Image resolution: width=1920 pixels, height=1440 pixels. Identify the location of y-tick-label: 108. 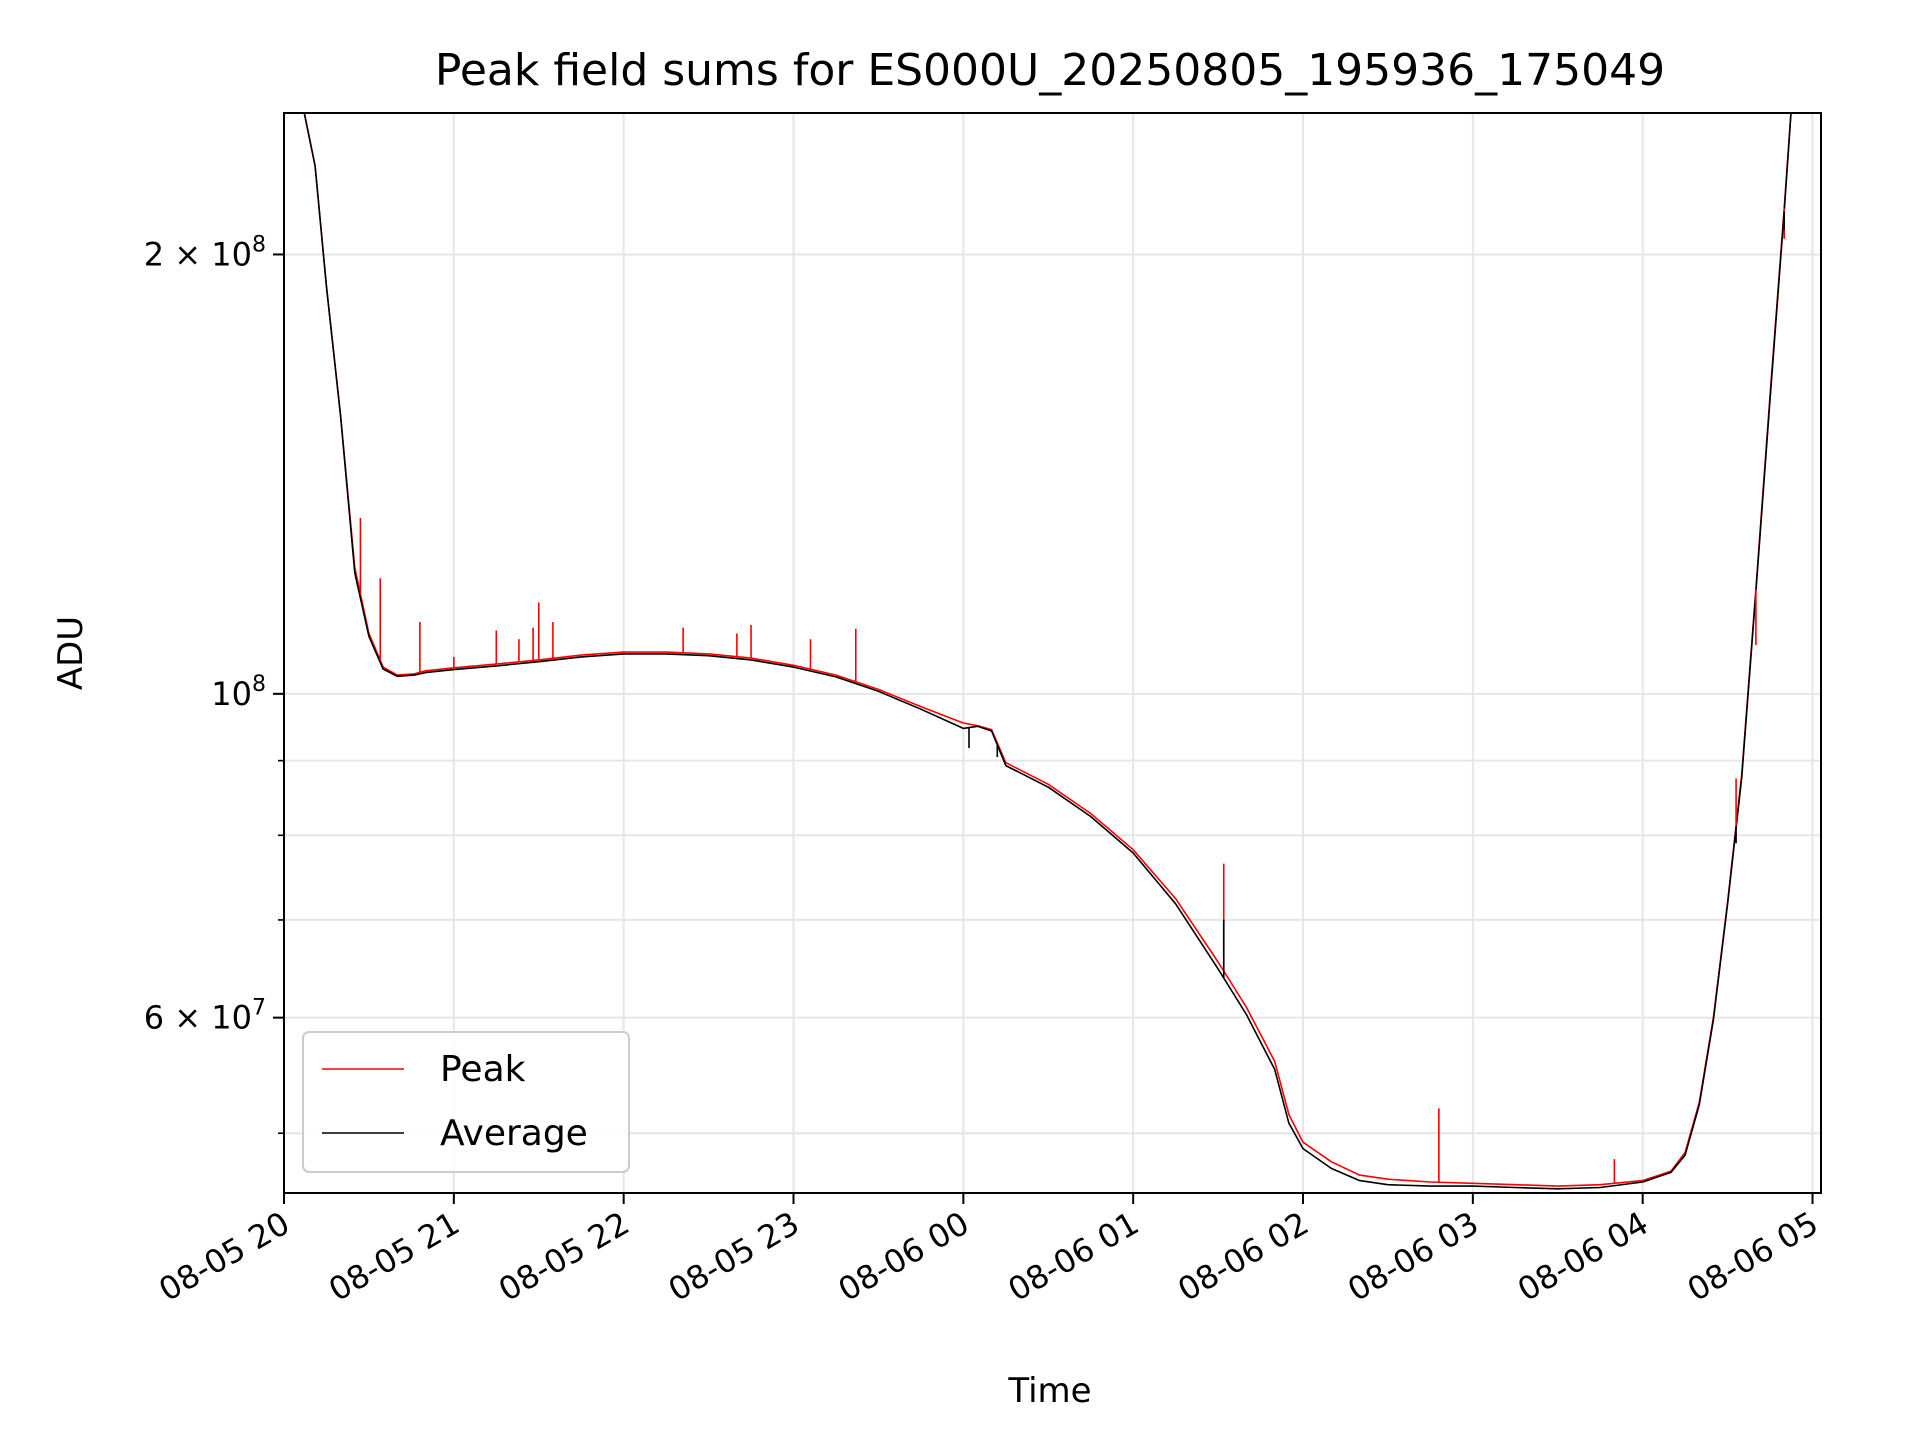
(238, 692).